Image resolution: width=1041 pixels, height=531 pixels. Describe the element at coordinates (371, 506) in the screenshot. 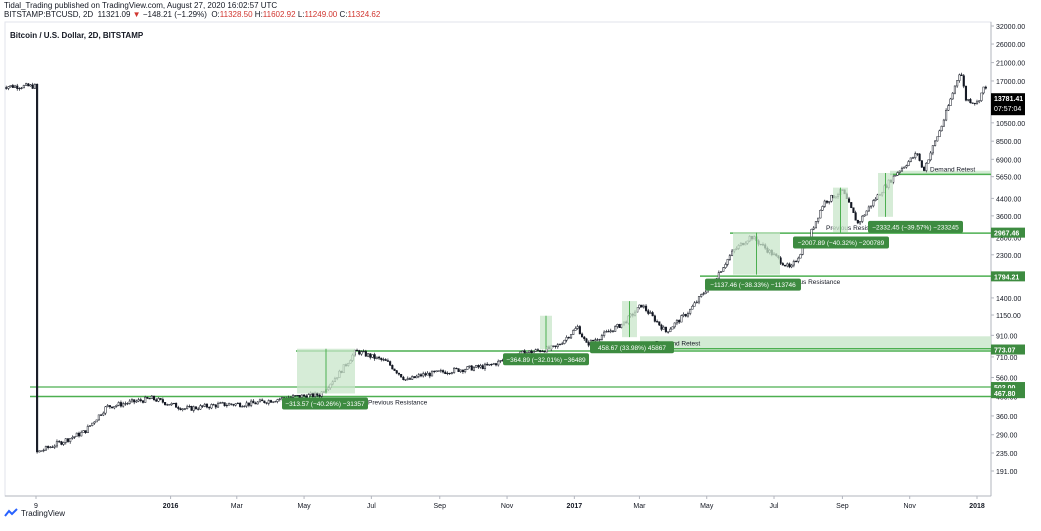

I see `x-tick-label: Jul` at that location.